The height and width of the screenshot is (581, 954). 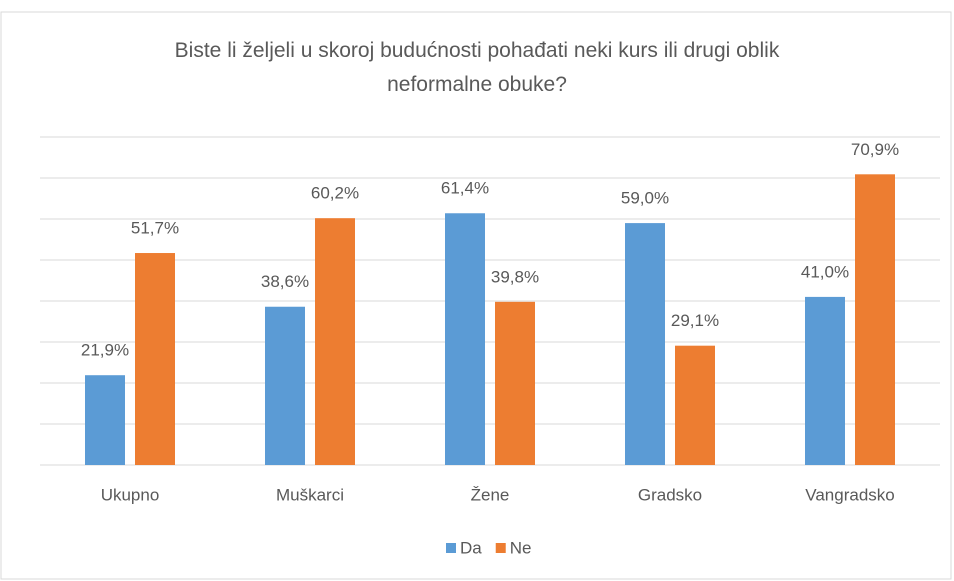 I want to click on data-label: 41,0%, so click(x=825, y=271).